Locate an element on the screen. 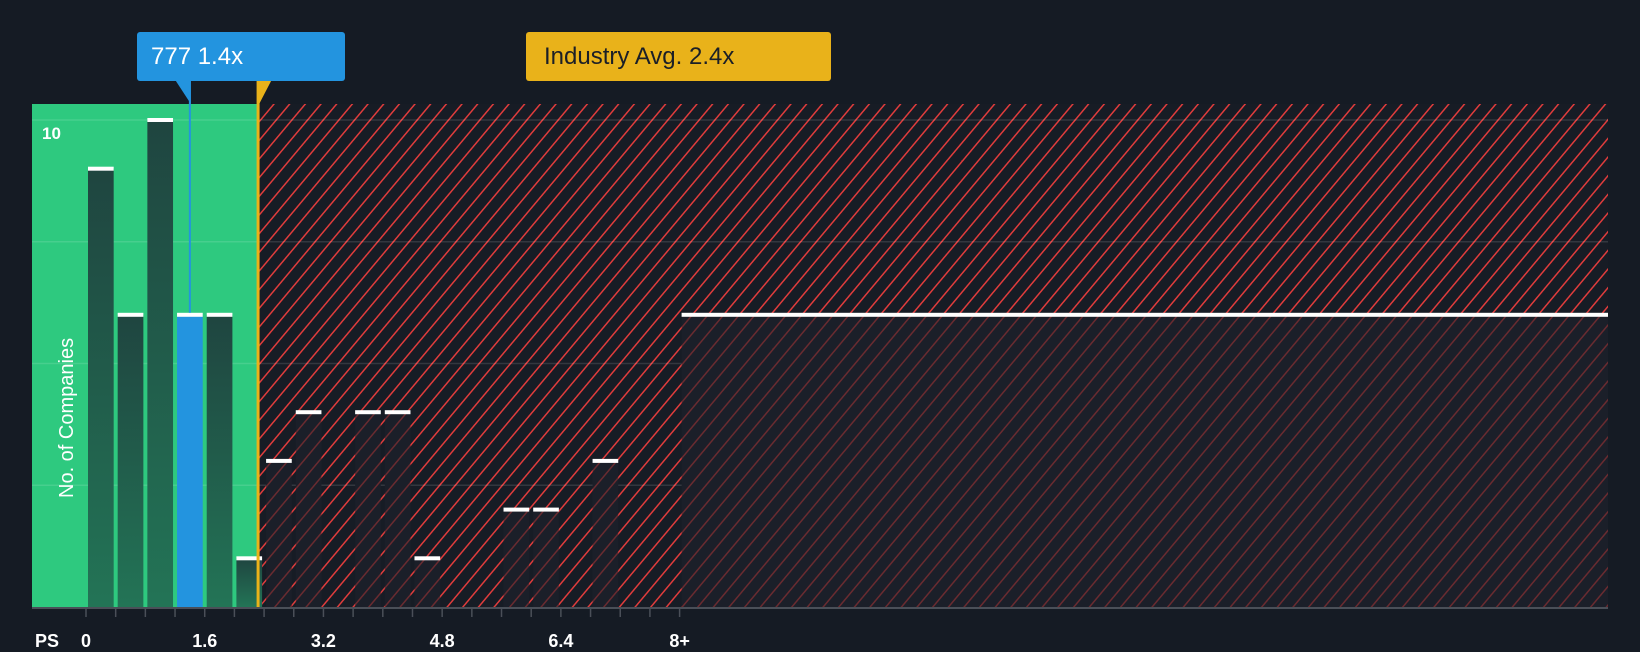  industry-callout-pointer is located at coordinates (264, 94).